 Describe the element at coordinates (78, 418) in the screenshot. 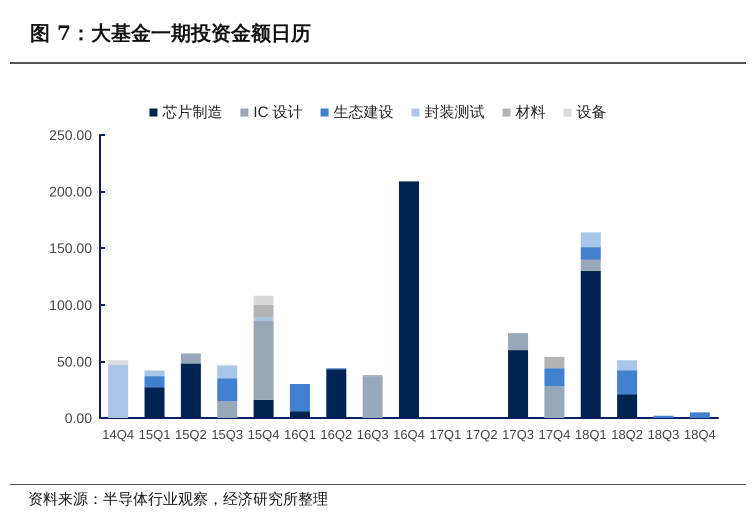

I see `y-tick-label: 0.00` at that location.